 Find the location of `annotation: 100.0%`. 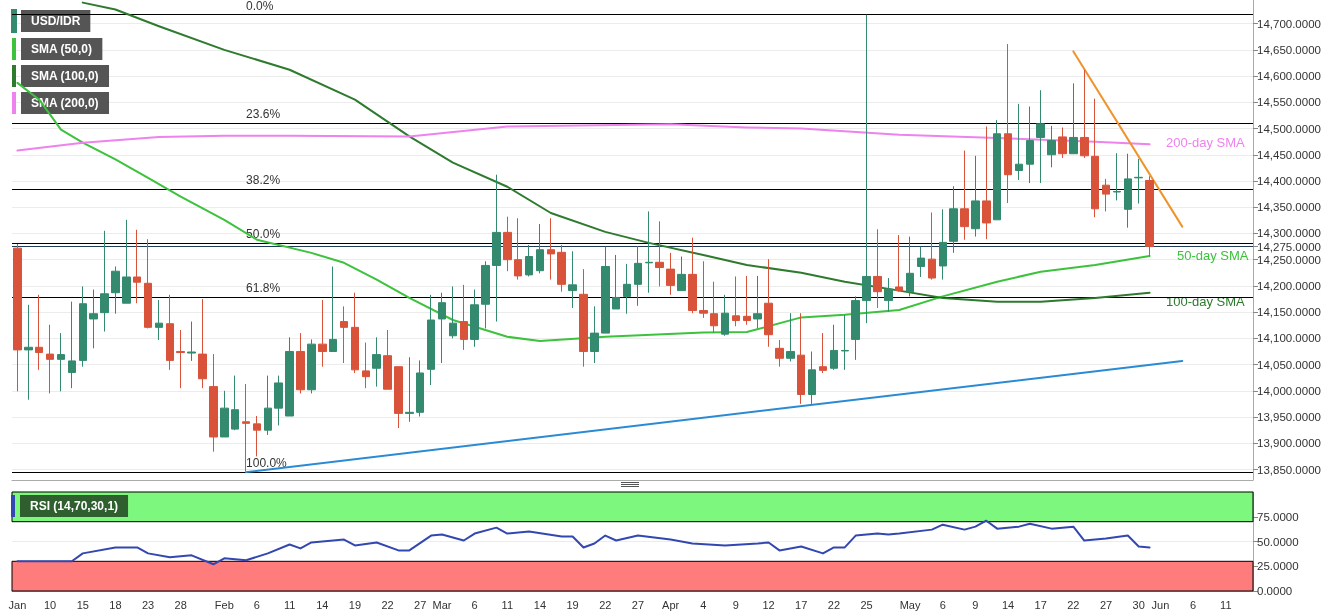

annotation: 100.0% is located at coordinates (267, 463).